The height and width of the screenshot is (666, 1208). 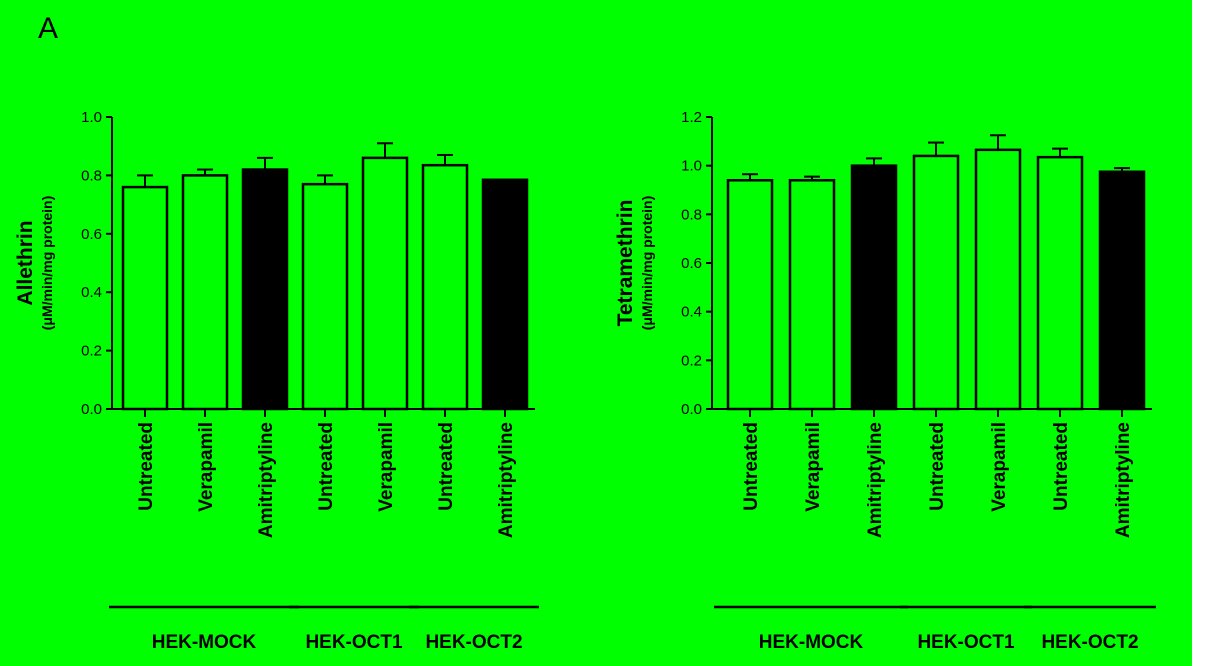 What do you see at coordinates (25, 262) in the screenshot?
I see `y-axis-title: Allethrin` at bounding box center [25, 262].